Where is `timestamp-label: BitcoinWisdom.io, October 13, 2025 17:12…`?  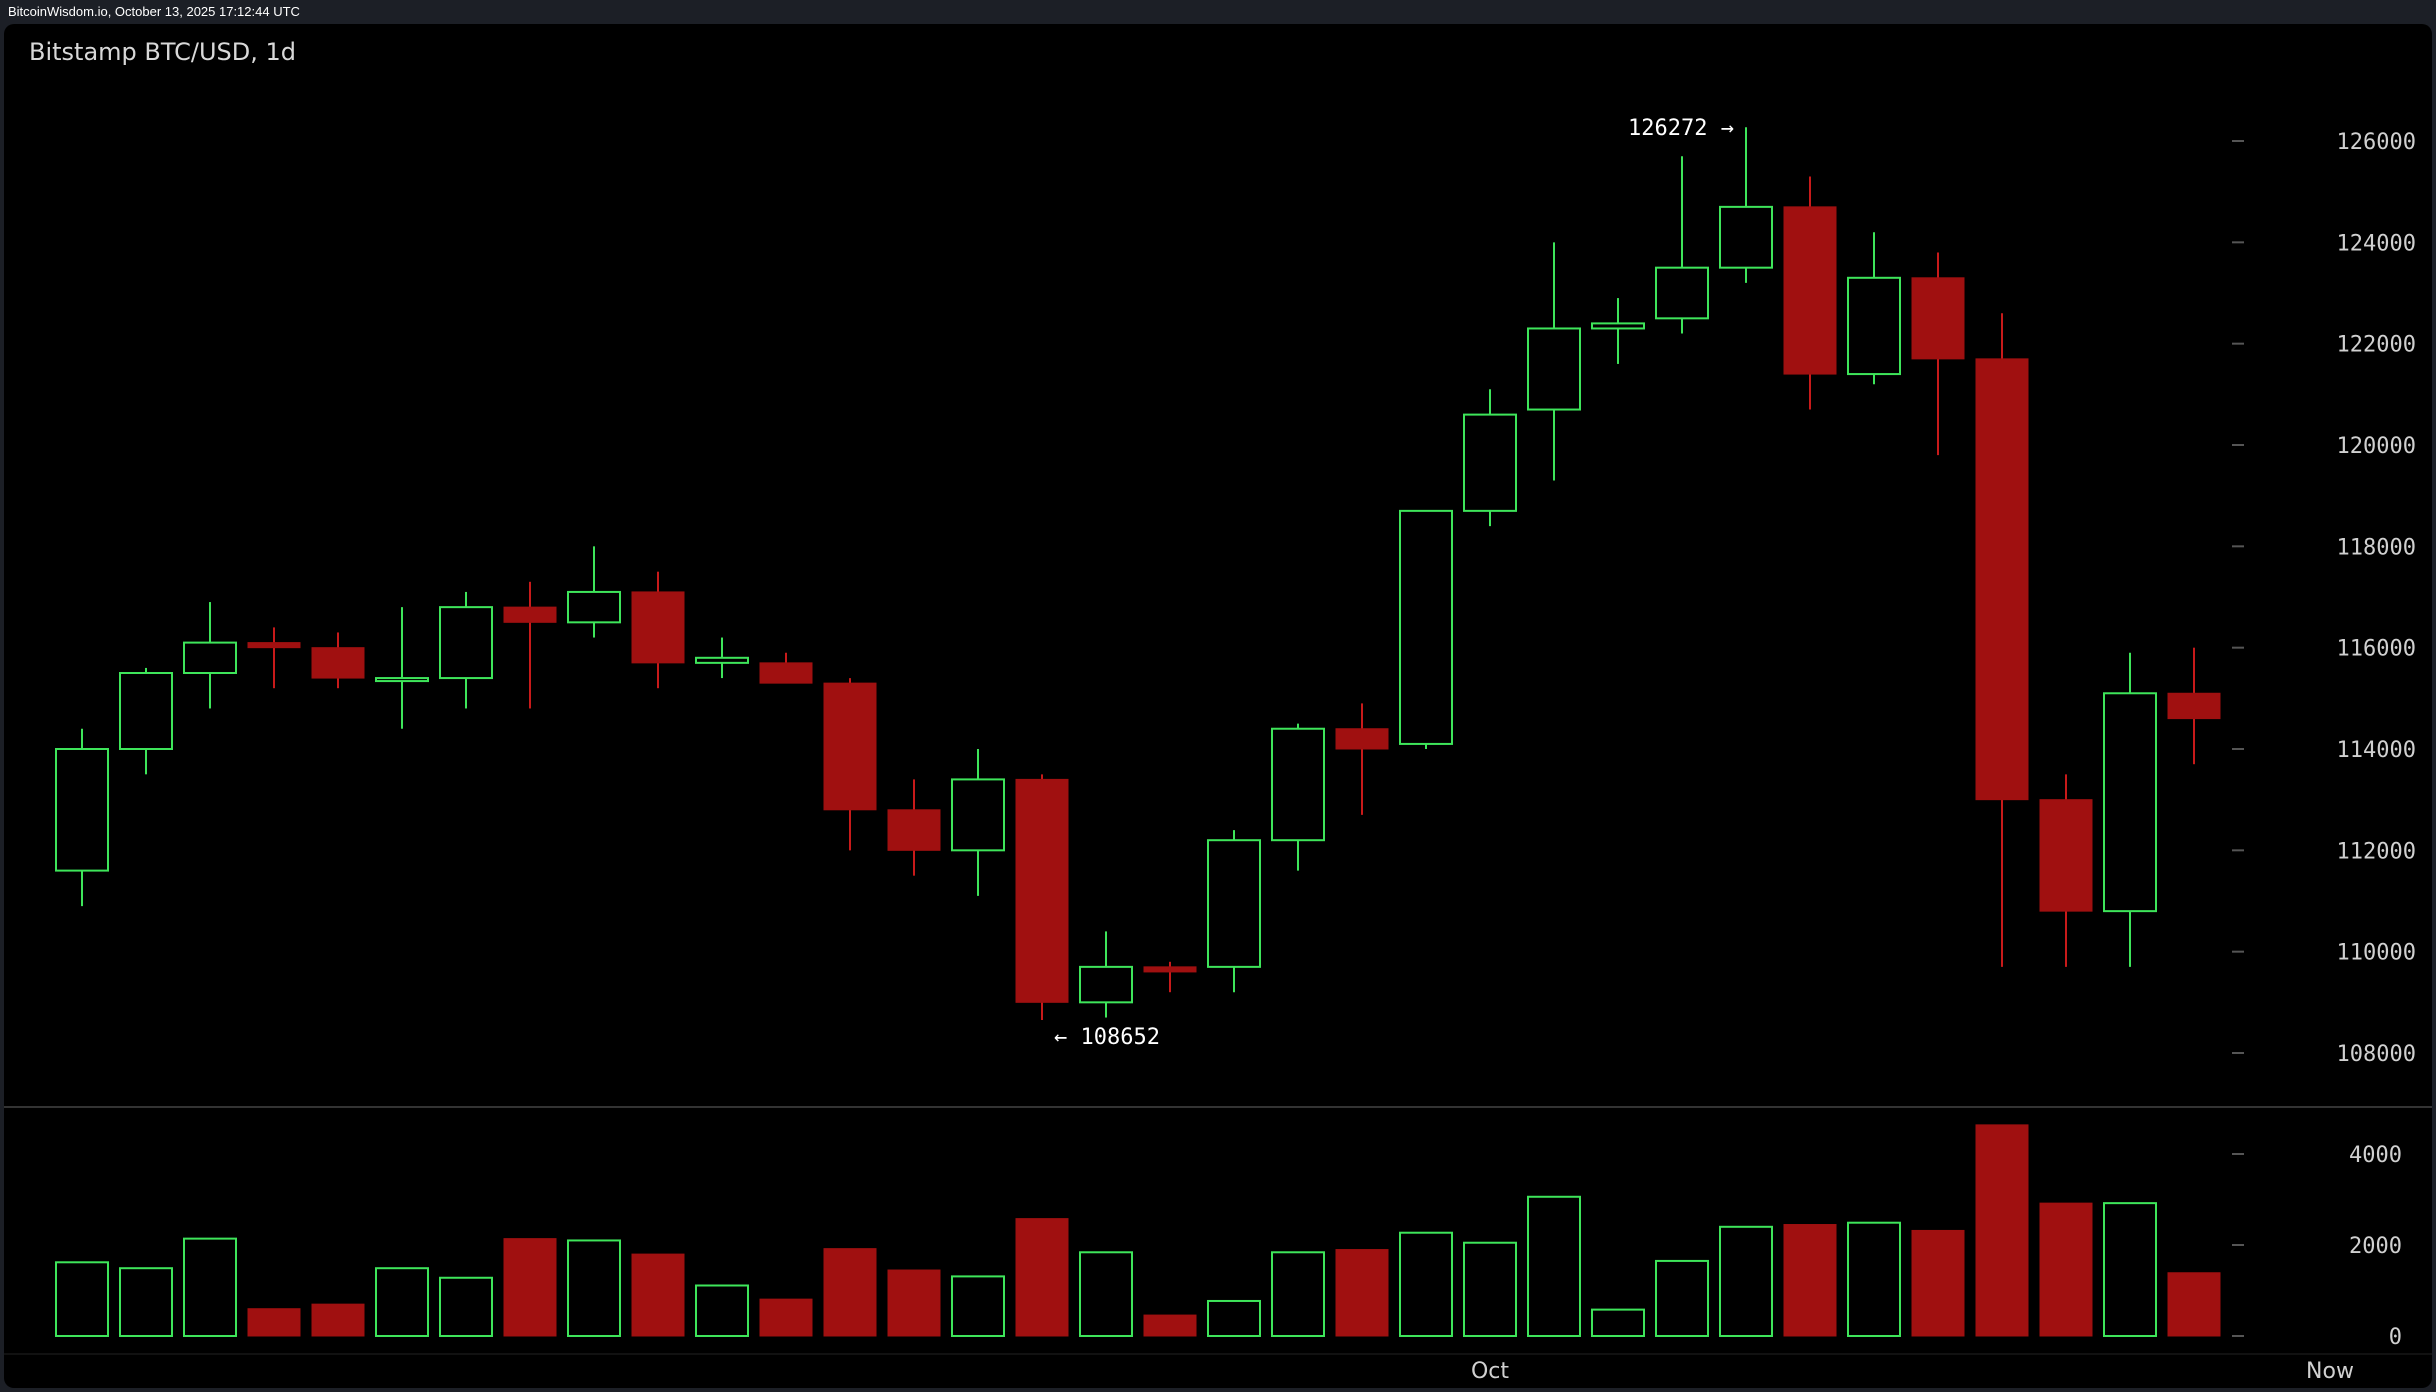
timestamp-label: BitcoinWisdom.io, October 13, 2025 17:12… is located at coordinates (154, 11).